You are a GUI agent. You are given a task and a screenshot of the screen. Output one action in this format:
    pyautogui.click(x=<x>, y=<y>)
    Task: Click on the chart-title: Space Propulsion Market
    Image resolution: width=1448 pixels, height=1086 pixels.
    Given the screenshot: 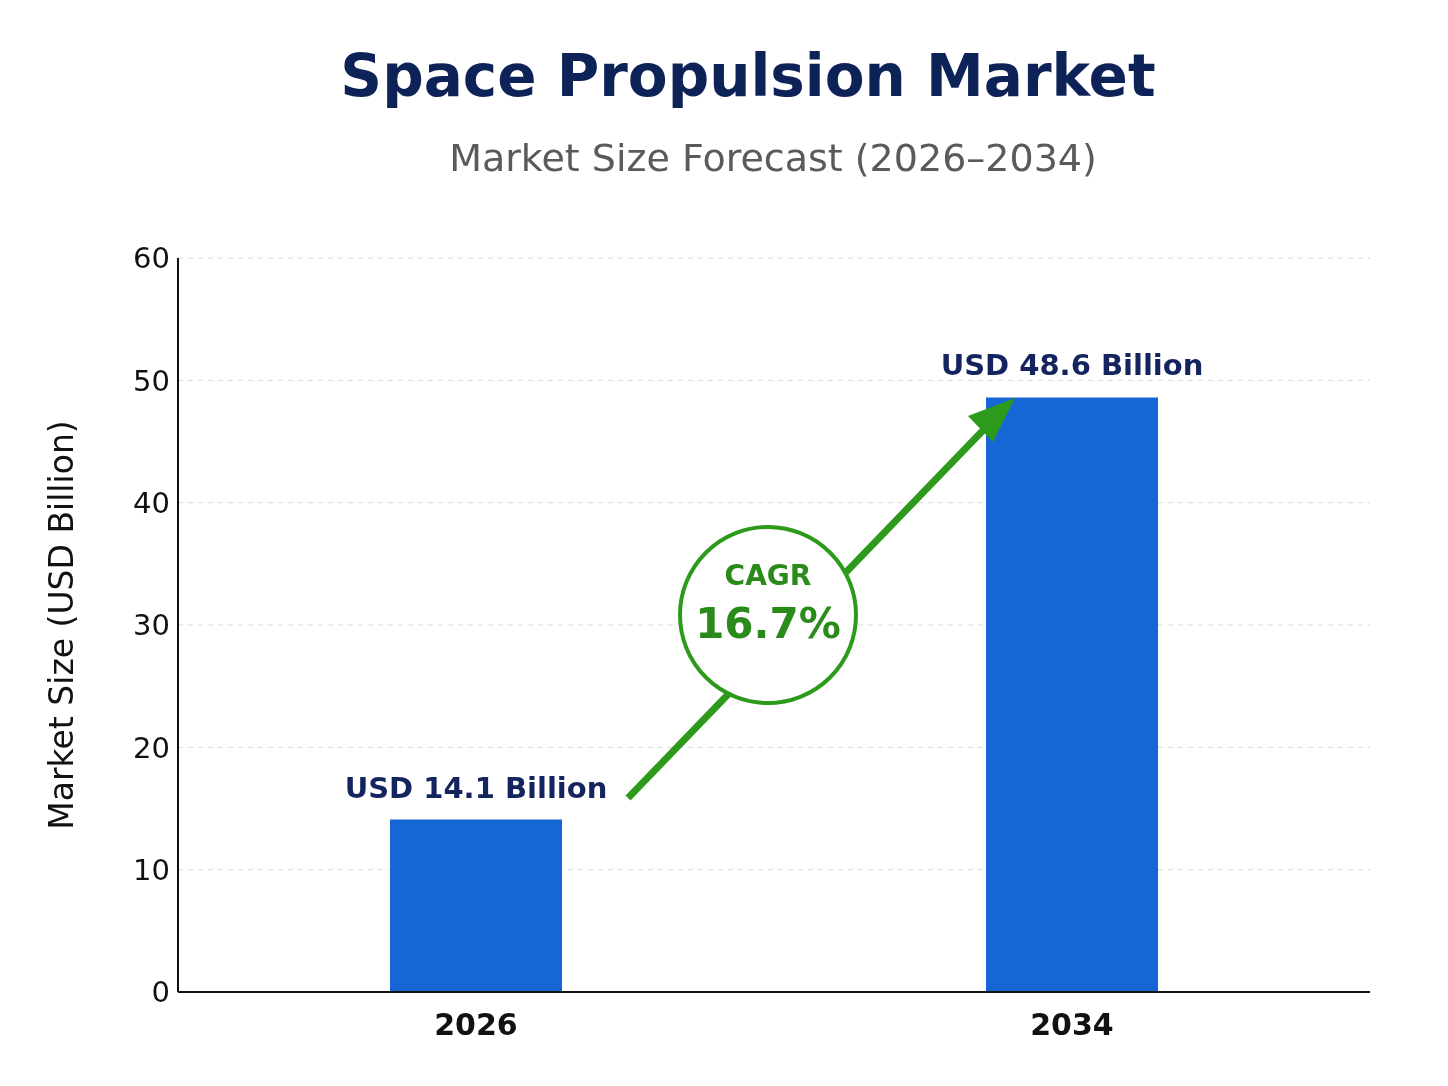 What is the action you would take?
    pyautogui.click(x=748, y=76)
    